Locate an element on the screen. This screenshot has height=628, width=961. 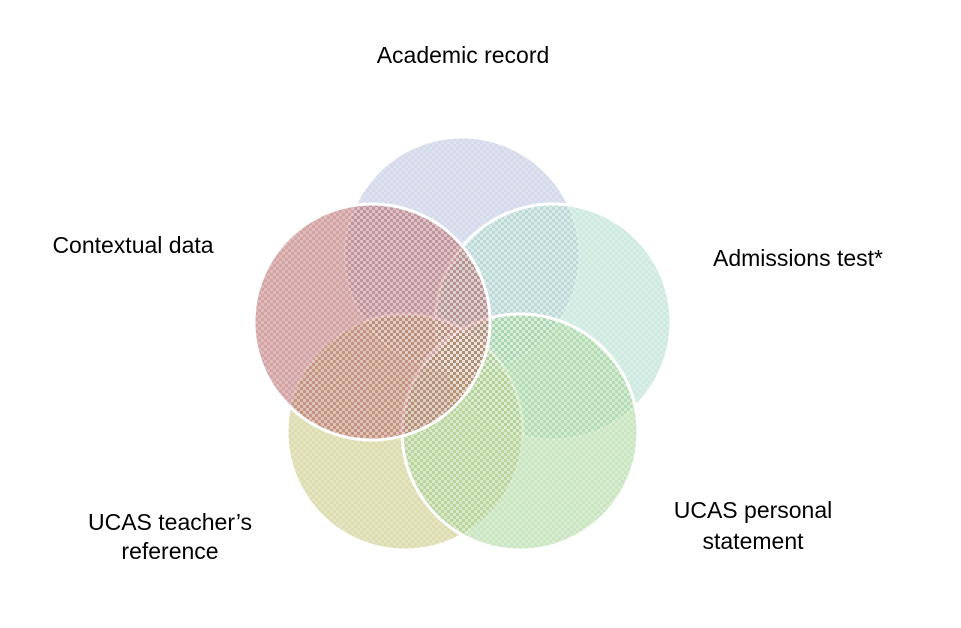
label: reference is located at coordinates (169, 551).